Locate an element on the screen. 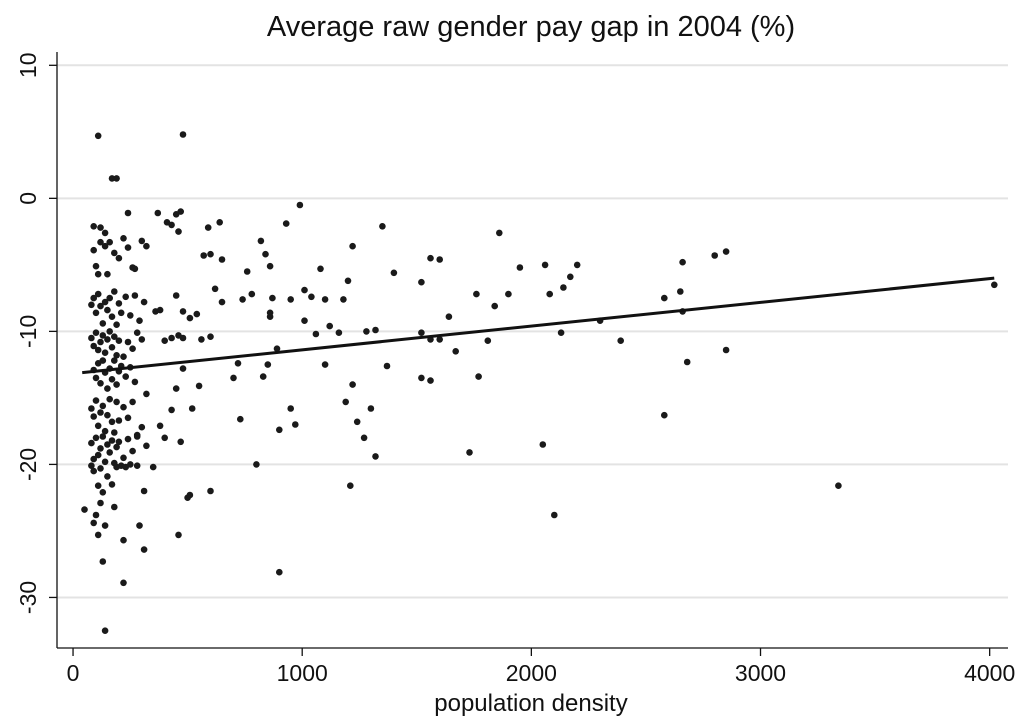 The height and width of the screenshot is (717, 1019). y-tick-label: -20 is located at coordinates (28, 464).